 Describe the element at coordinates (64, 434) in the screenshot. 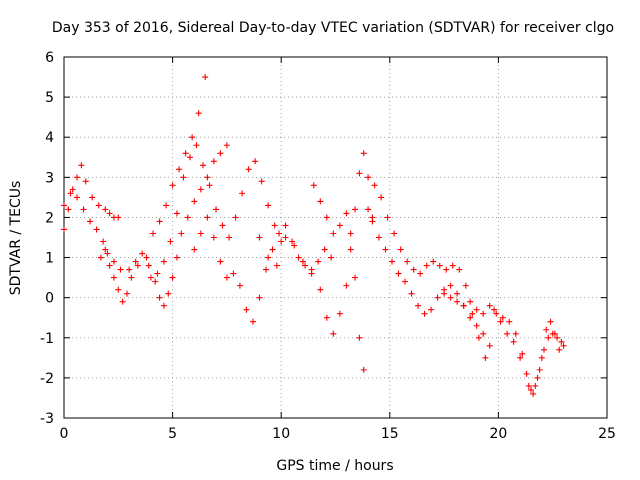

I see `x-tick-label: 0` at that location.